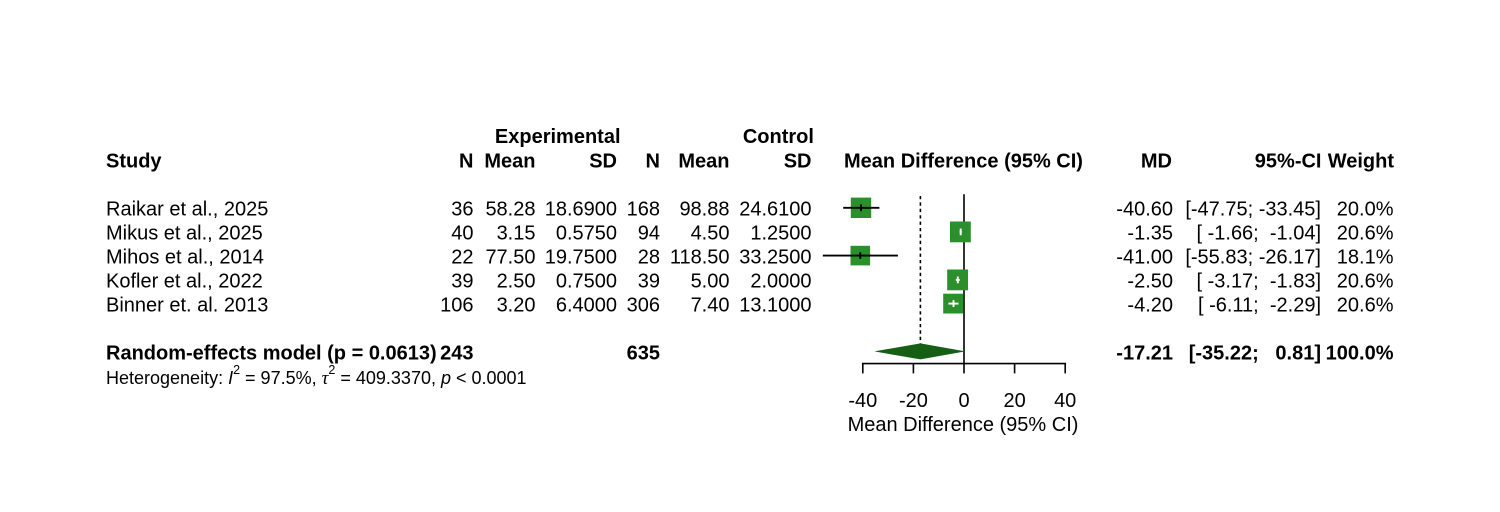 This screenshot has width=1500, height=512. Describe the element at coordinates (778, 137) in the screenshot. I see `svg-text: Control` at that location.